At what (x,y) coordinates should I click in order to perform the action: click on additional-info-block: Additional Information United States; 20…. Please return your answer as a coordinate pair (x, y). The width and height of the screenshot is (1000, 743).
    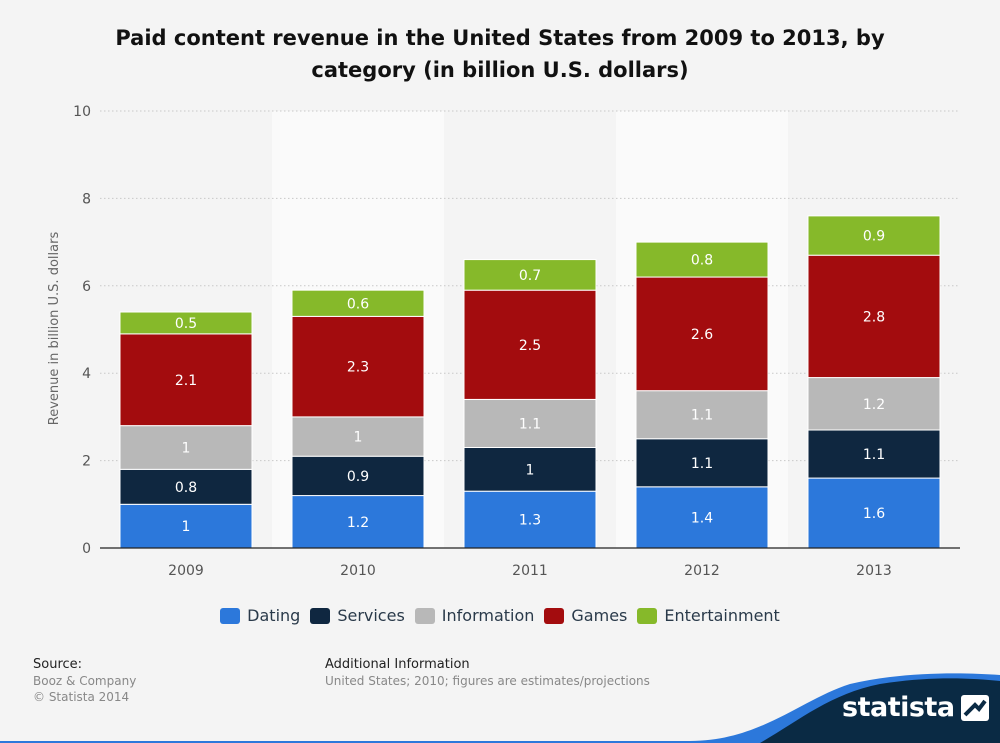
    Looking at the image, I should click on (487, 673).